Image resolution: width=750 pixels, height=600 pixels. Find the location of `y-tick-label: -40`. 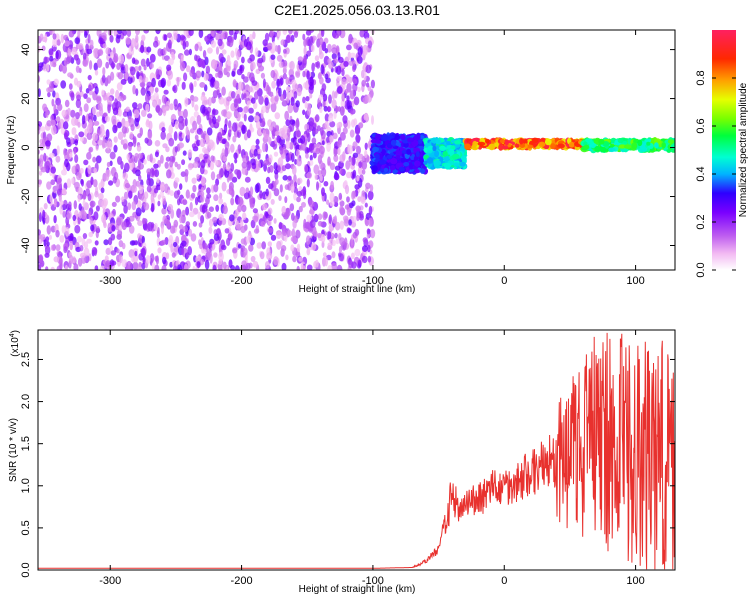

y-tick-label: -40 is located at coordinates (26, 246).